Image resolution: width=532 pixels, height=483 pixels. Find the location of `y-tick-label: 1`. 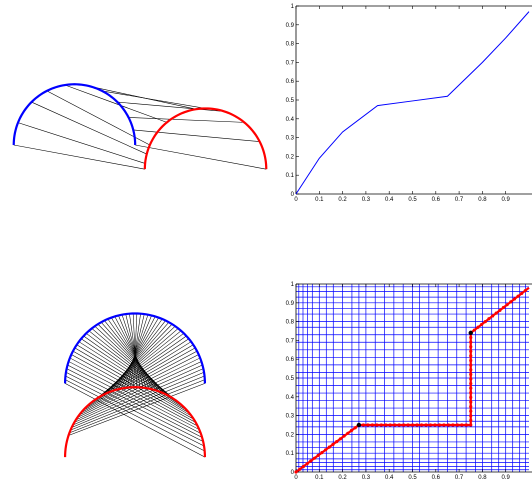

y-tick-label: 1 is located at coordinates (293, 7).